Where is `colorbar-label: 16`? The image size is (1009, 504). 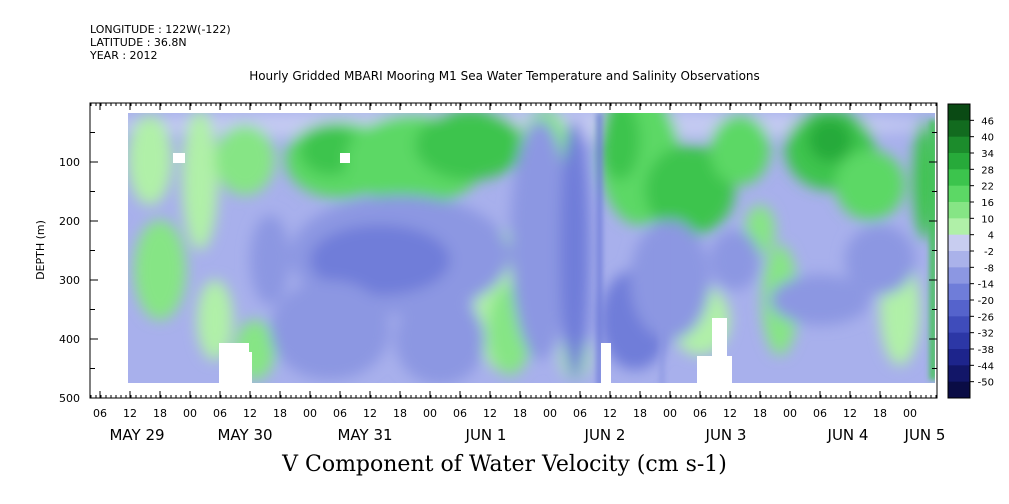 colorbar-label: 16 is located at coordinates (987, 203).